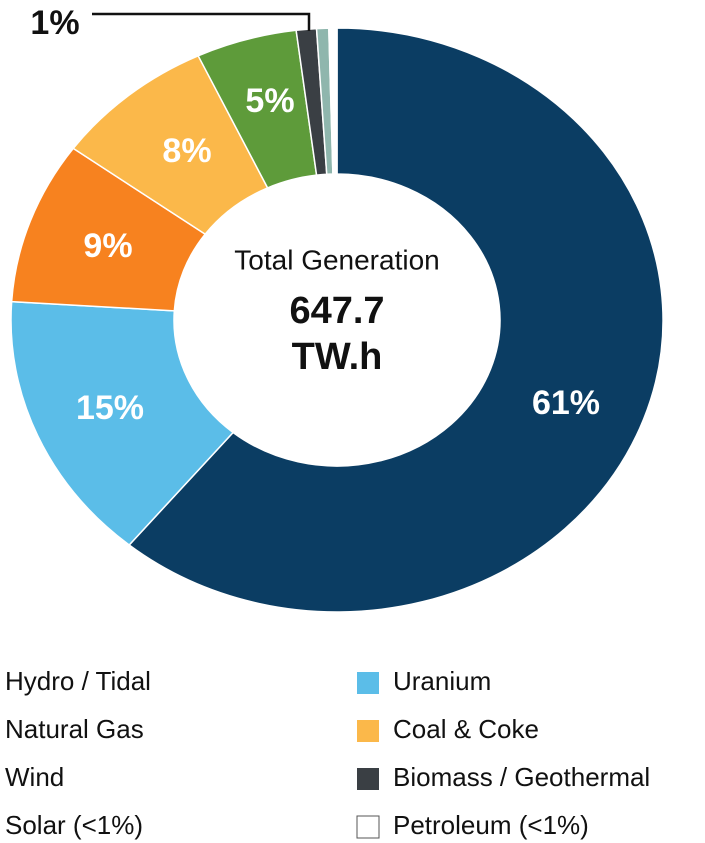 The height and width of the screenshot is (843, 705). Describe the element at coordinates (78, 681) in the screenshot. I see `legend-label: Hydro / Tidal` at that location.